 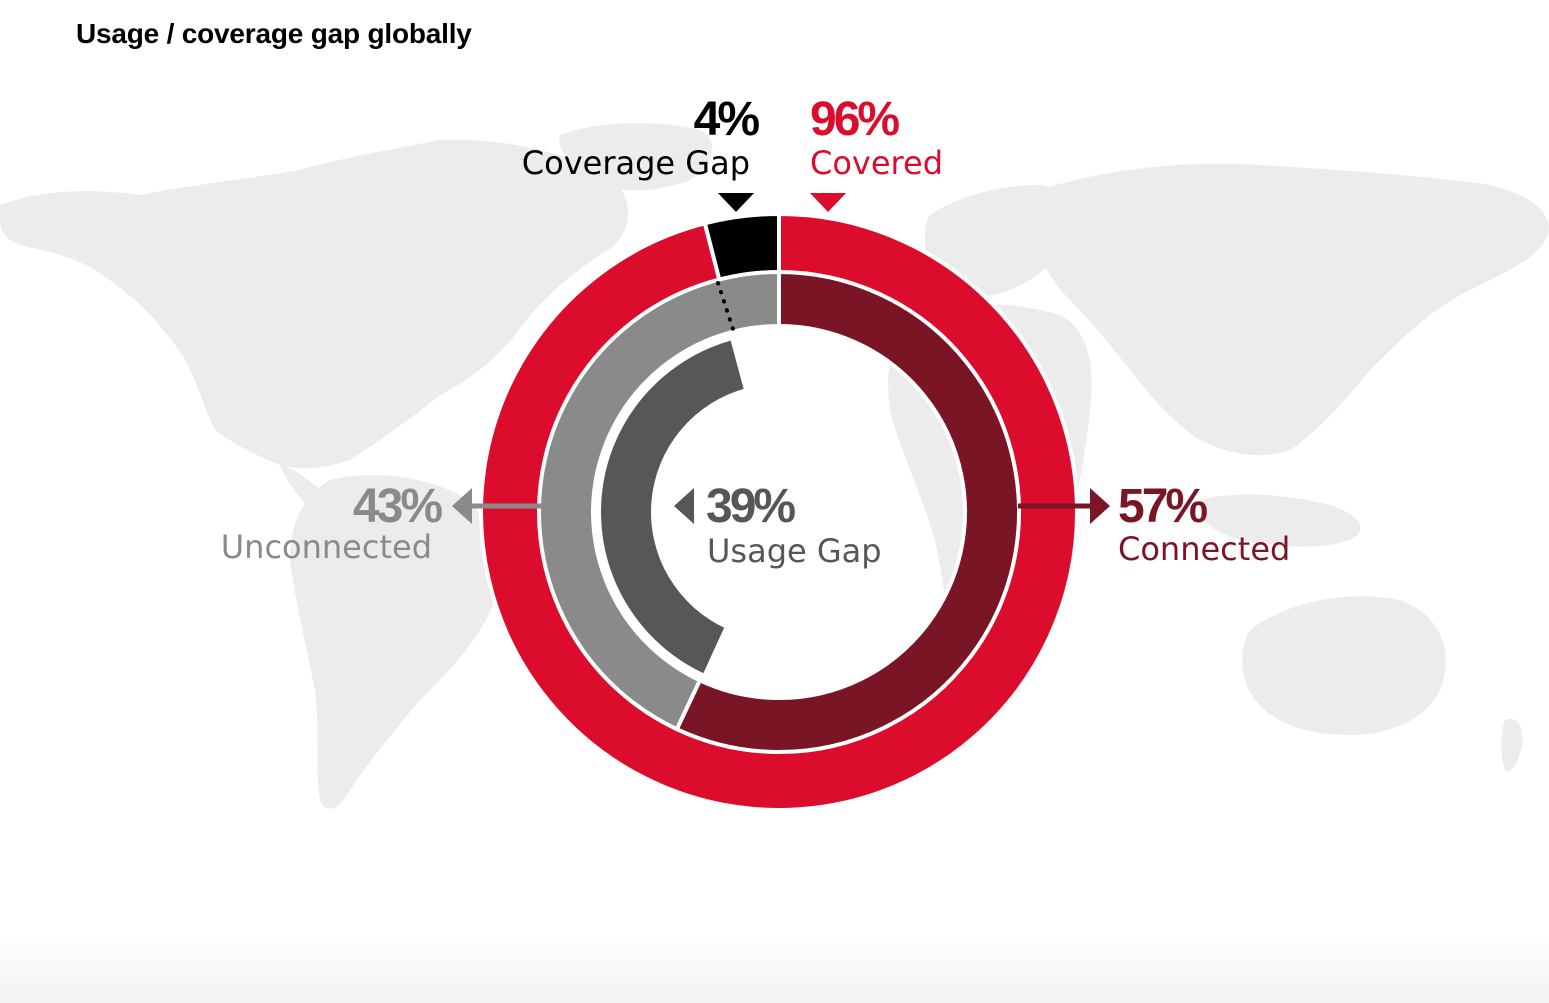 I want to click on map-south-america, so click(x=395, y=642).